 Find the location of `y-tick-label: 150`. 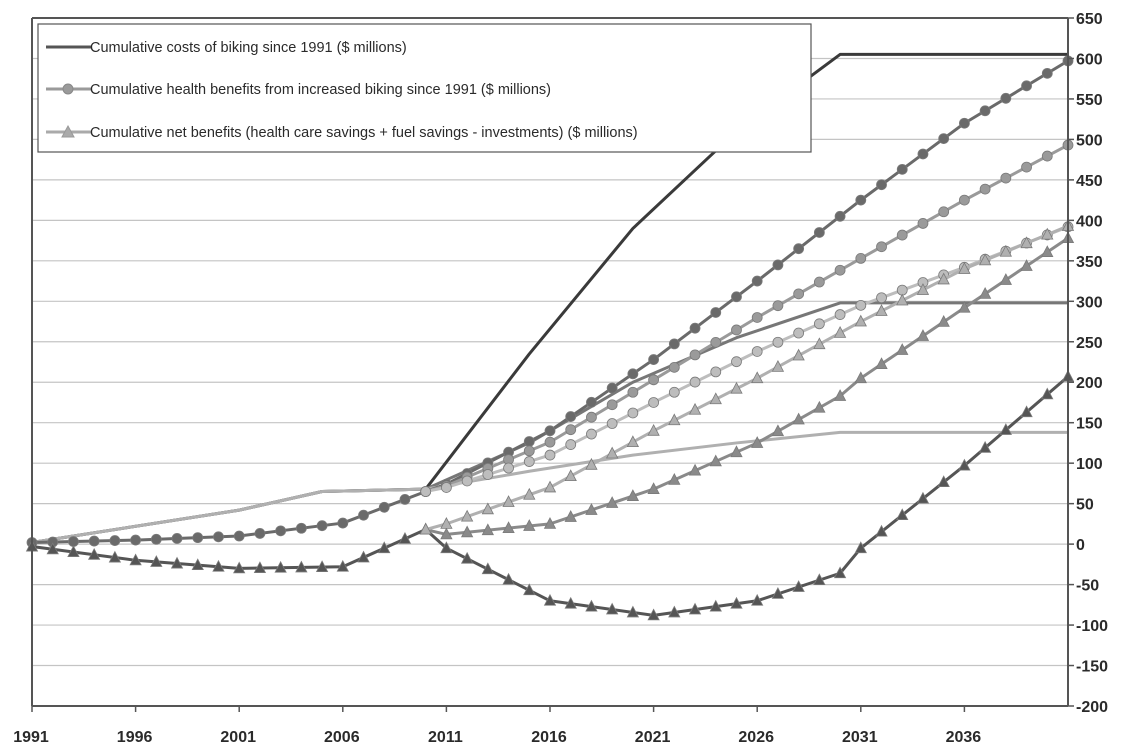

y-tick-label: 150 is located at coordinates (1089, 424).